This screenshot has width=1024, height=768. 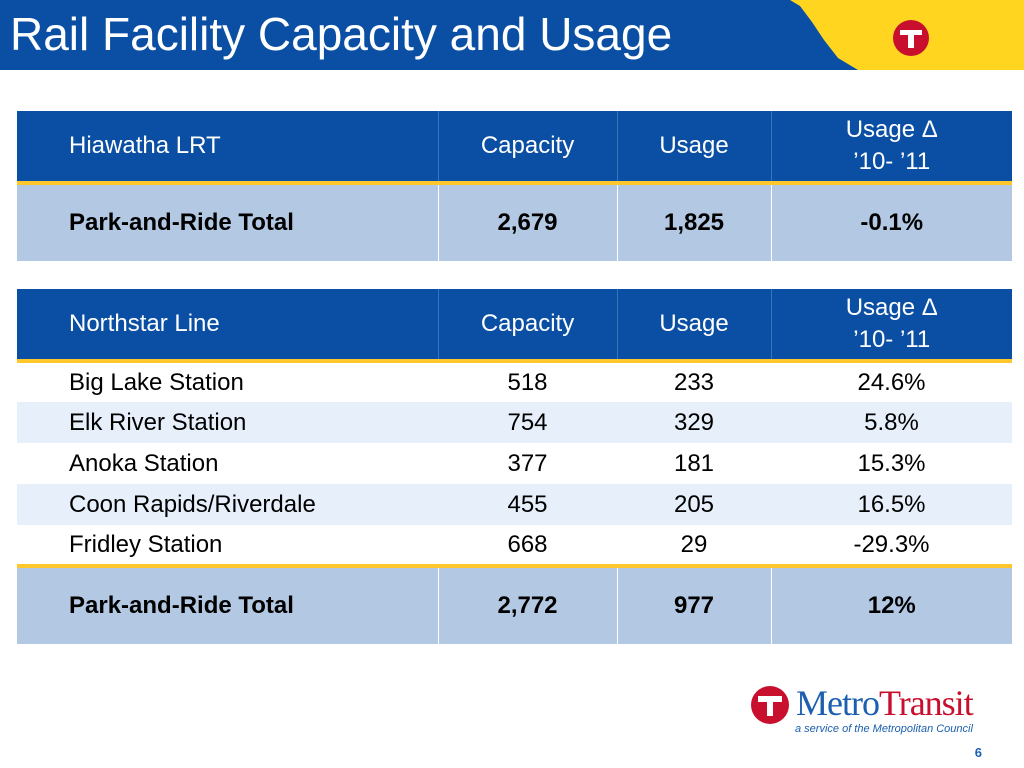 I want to click on table-row: Coon Rapids/Riverdale 455 205 16.5%, so click(x=514, y=504).